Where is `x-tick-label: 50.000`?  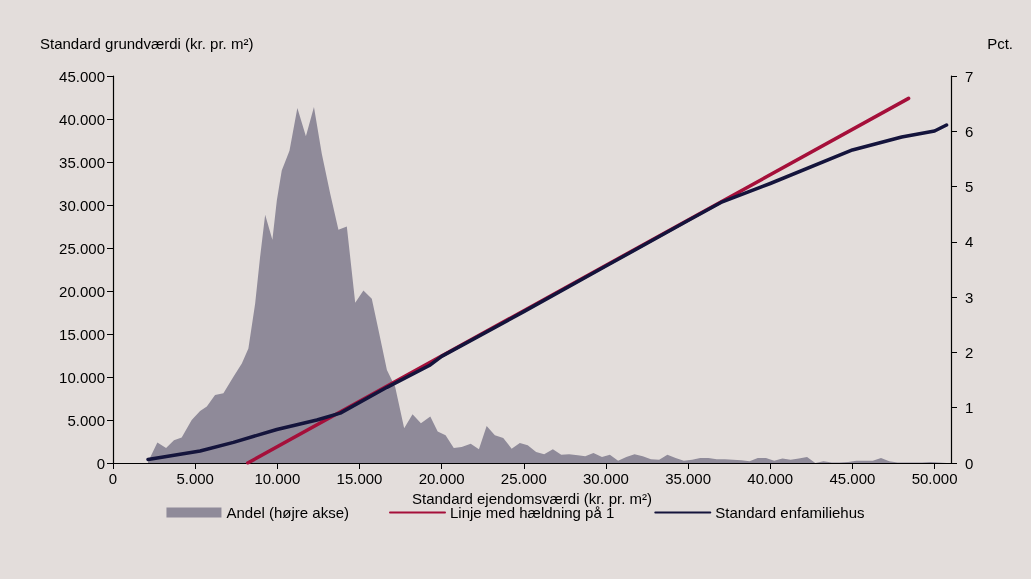
x-tick-label: 50.000 is located at coordinates (934, 478).